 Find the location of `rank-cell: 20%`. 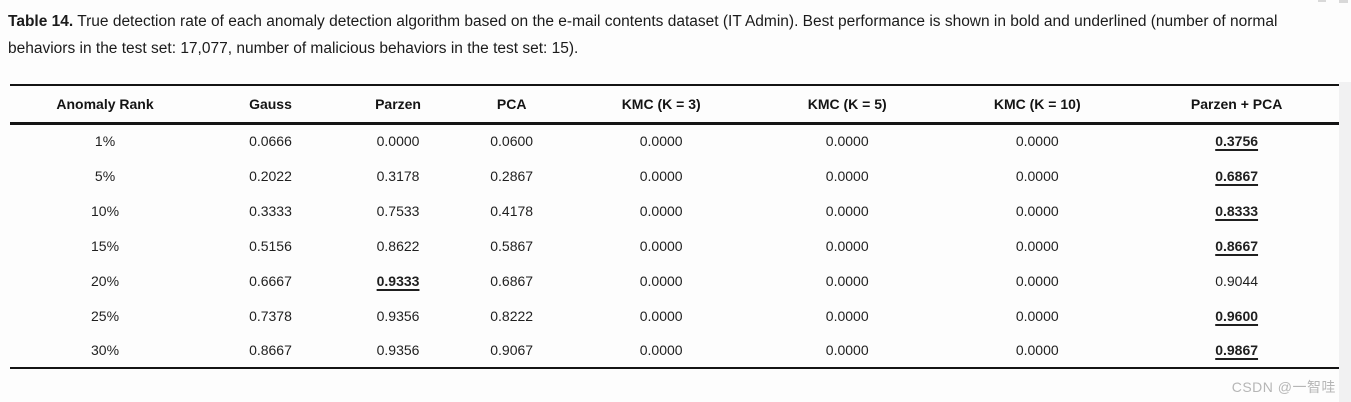

rank-cell: 20% is located at coordinates (105, 280).